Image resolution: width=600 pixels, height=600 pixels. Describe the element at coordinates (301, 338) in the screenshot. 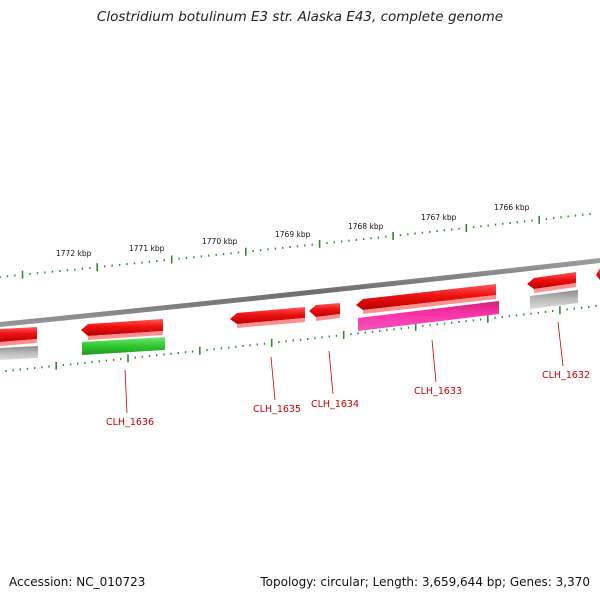

I see `inner-tick-ring` at that location.